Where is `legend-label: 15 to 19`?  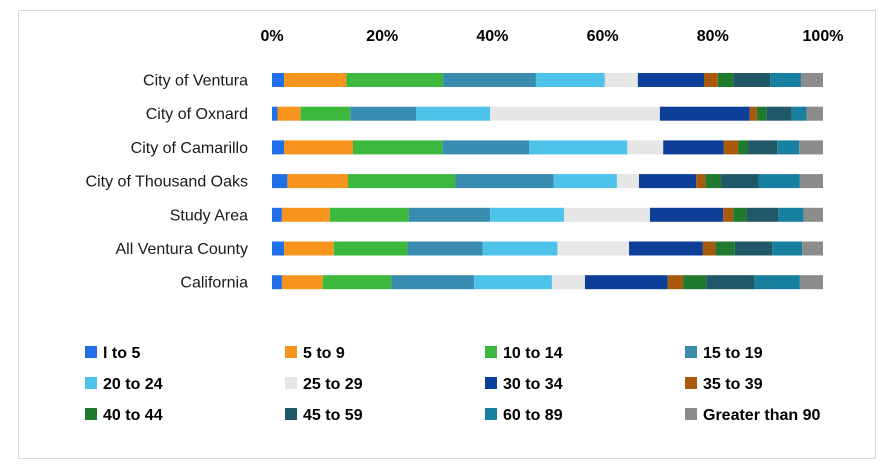 legend-label: 15 to 19 is located at coordinates (733, 353).